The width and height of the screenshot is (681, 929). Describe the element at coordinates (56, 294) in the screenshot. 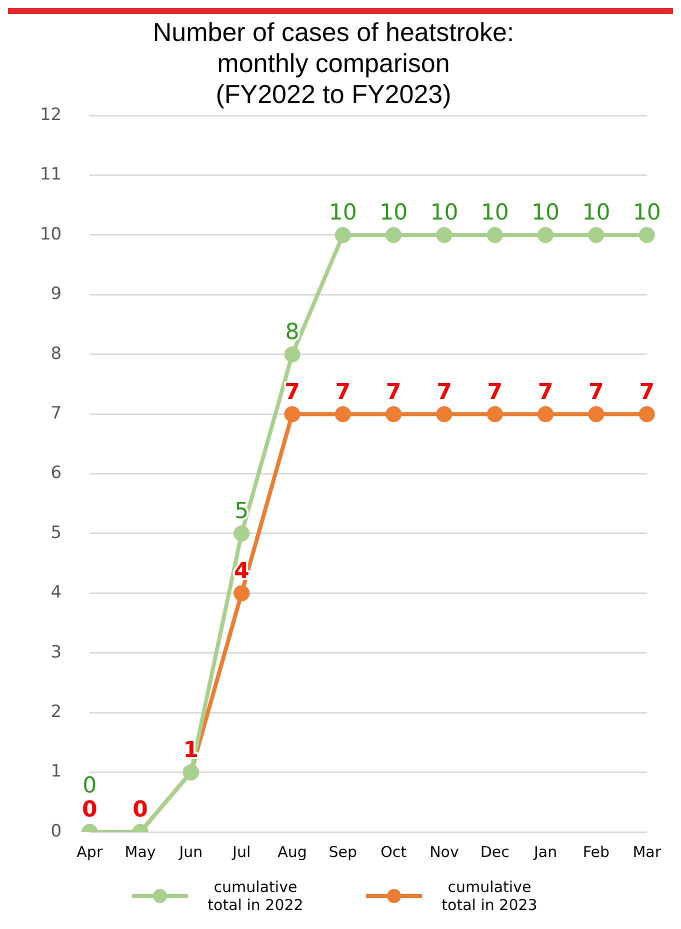

I see `y-tick-label: 9` at that location.